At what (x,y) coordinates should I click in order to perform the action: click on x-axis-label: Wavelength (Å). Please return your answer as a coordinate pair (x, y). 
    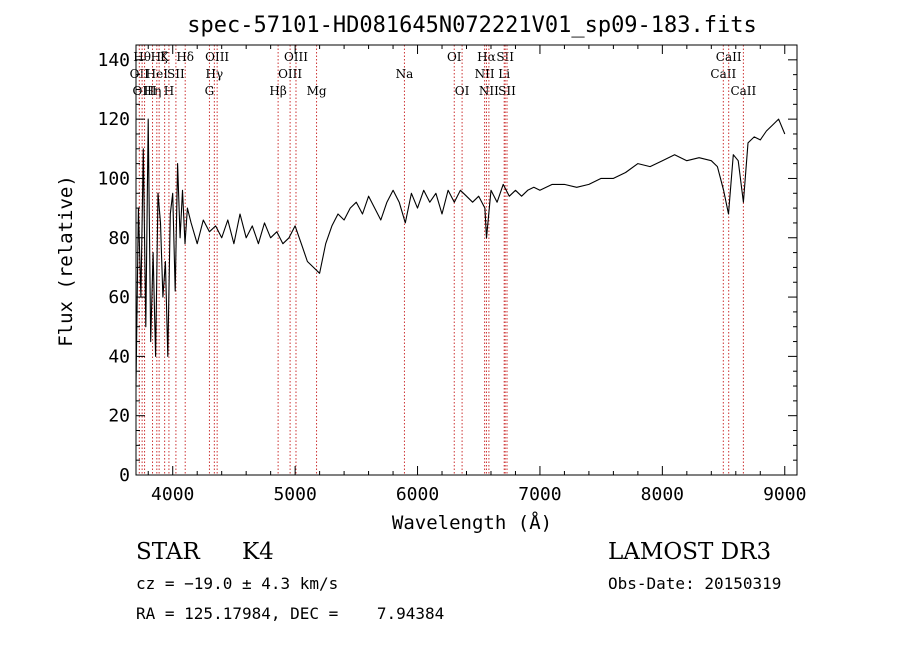
    Looking at the image, I should click on (472, 522).